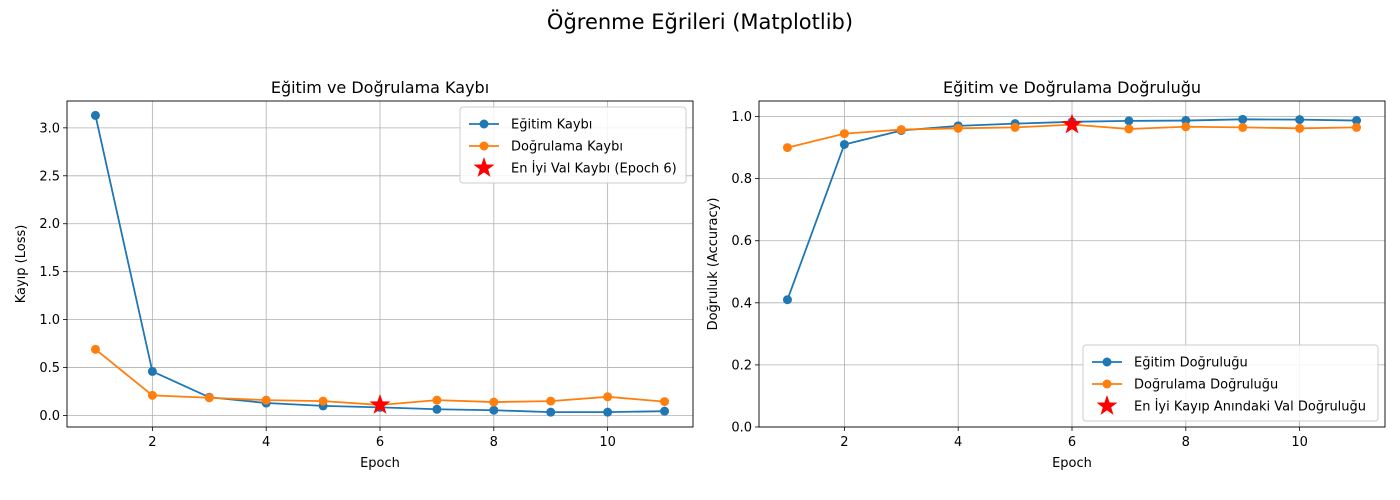  Describe the element at coordinates (741, 365) in the screenshot. I see `y-tick-label: 0.2` at that location.